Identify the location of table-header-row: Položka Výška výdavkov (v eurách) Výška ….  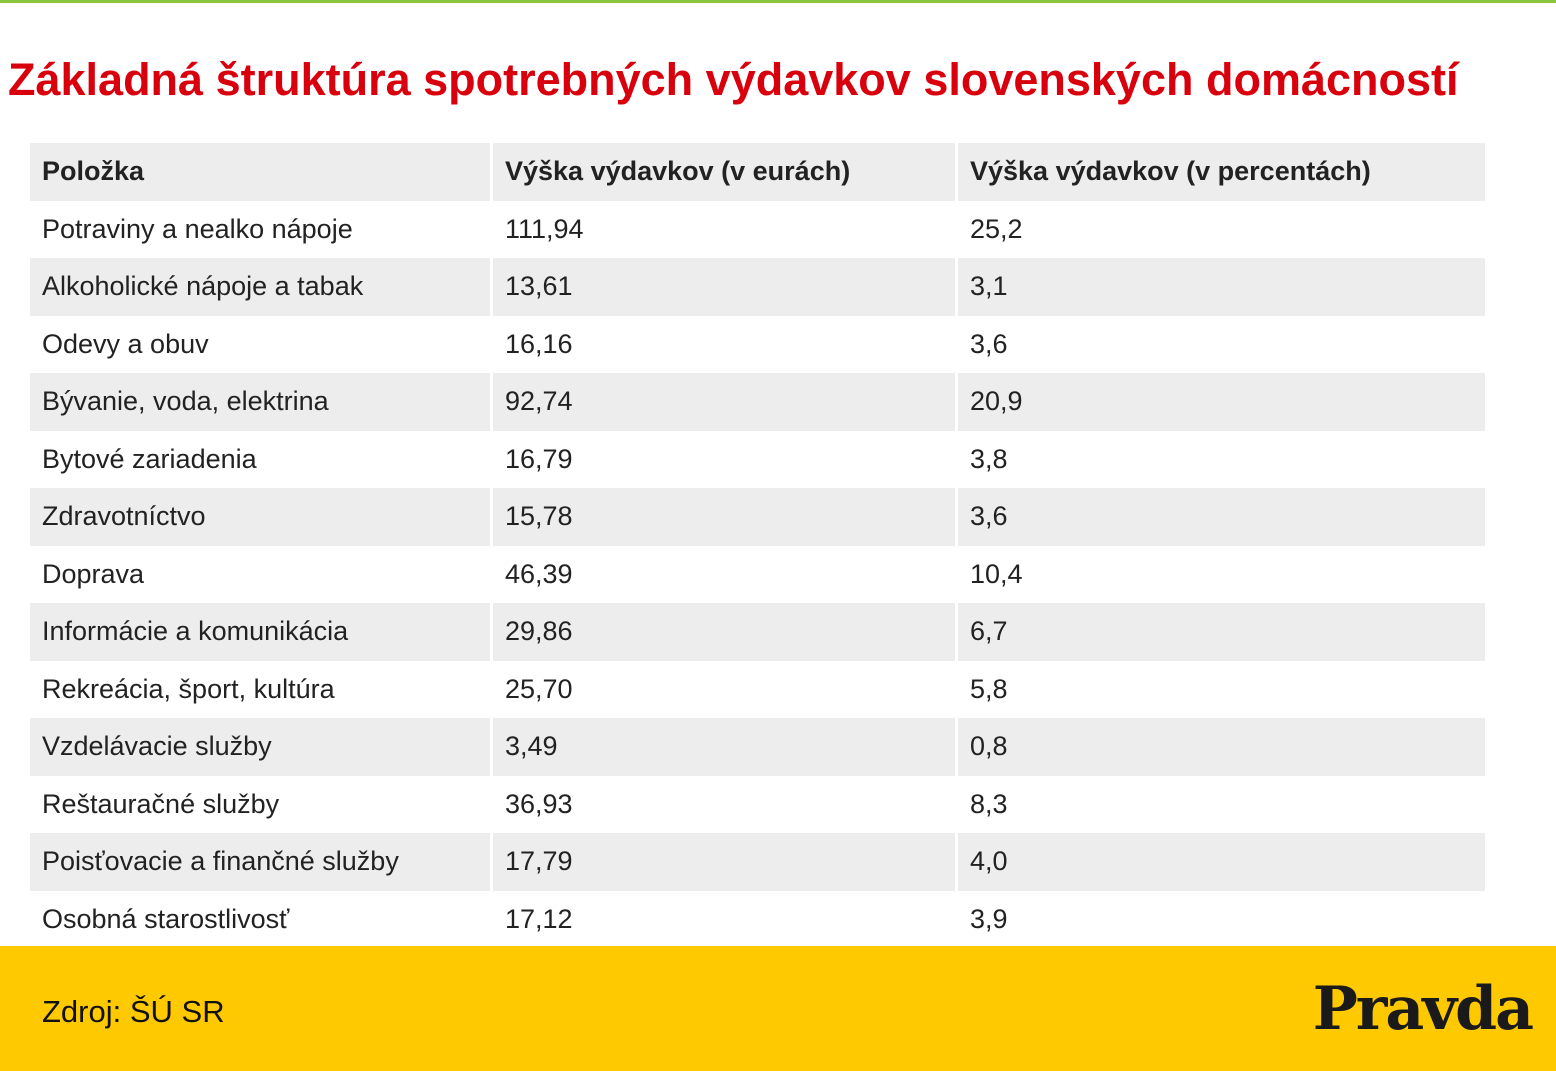
(757, 172).